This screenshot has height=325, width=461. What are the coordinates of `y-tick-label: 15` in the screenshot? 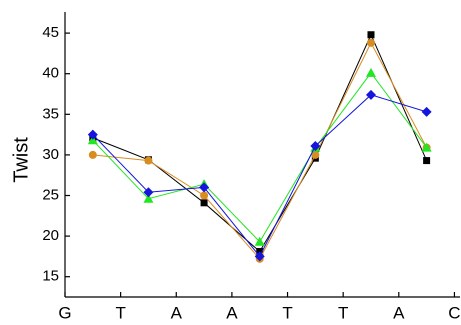 It's located at (50, 276).